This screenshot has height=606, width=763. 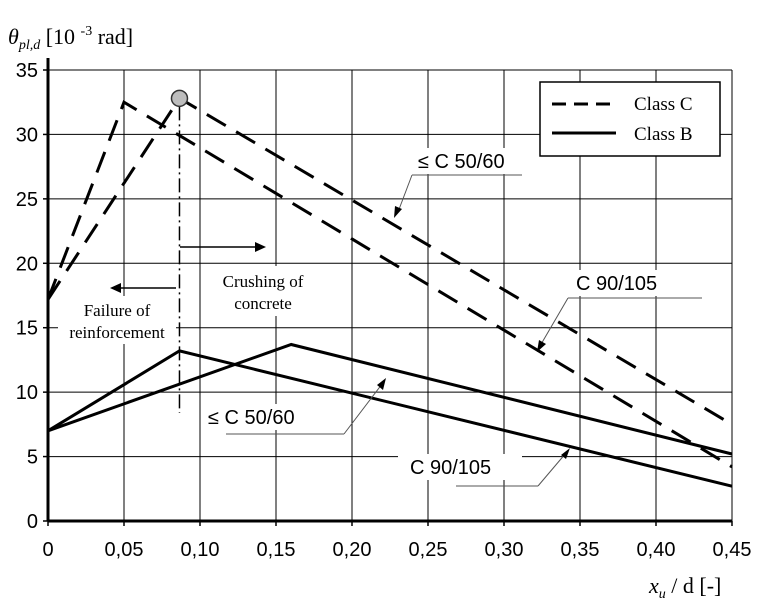 What do you see at coordinates (504, 550) in the screenshot?
I see `x-tick-label-6: 0,30` at bounding box center [504, 550].